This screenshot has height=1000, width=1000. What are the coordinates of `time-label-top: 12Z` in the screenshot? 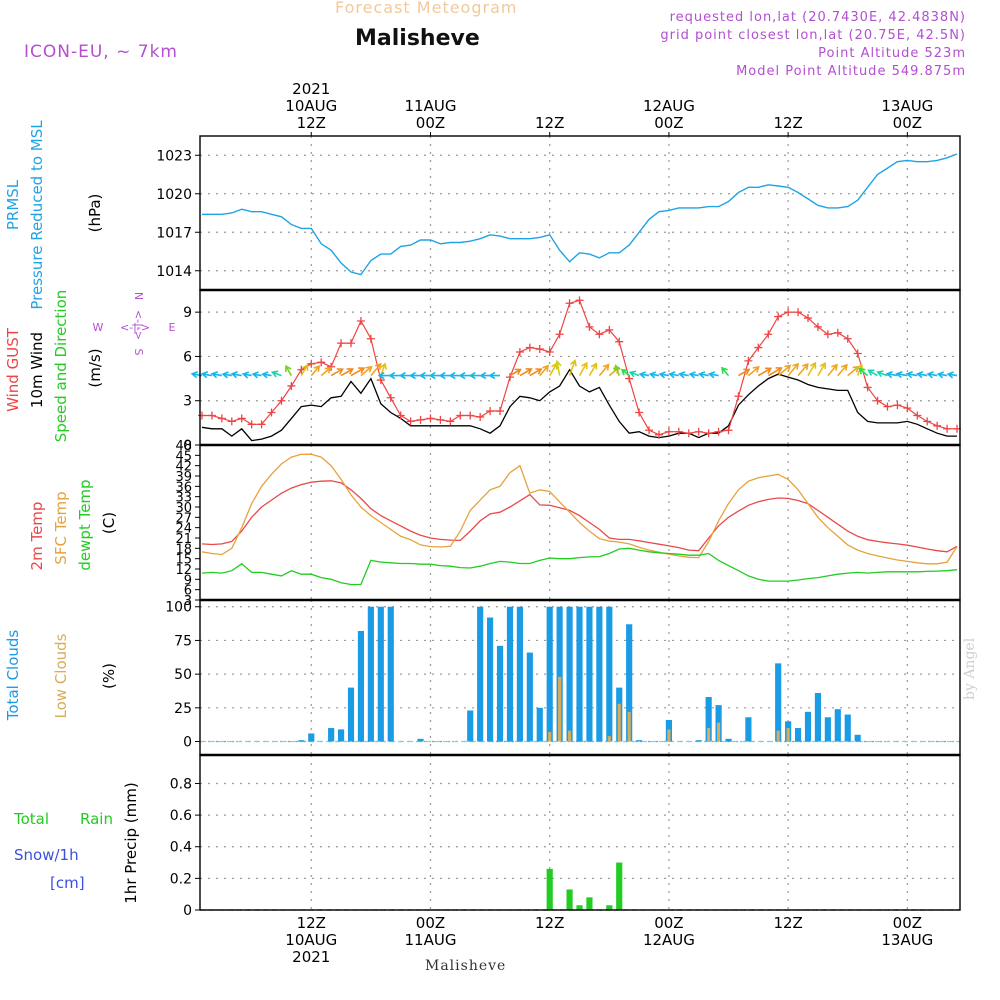 It's located at (549, 123).